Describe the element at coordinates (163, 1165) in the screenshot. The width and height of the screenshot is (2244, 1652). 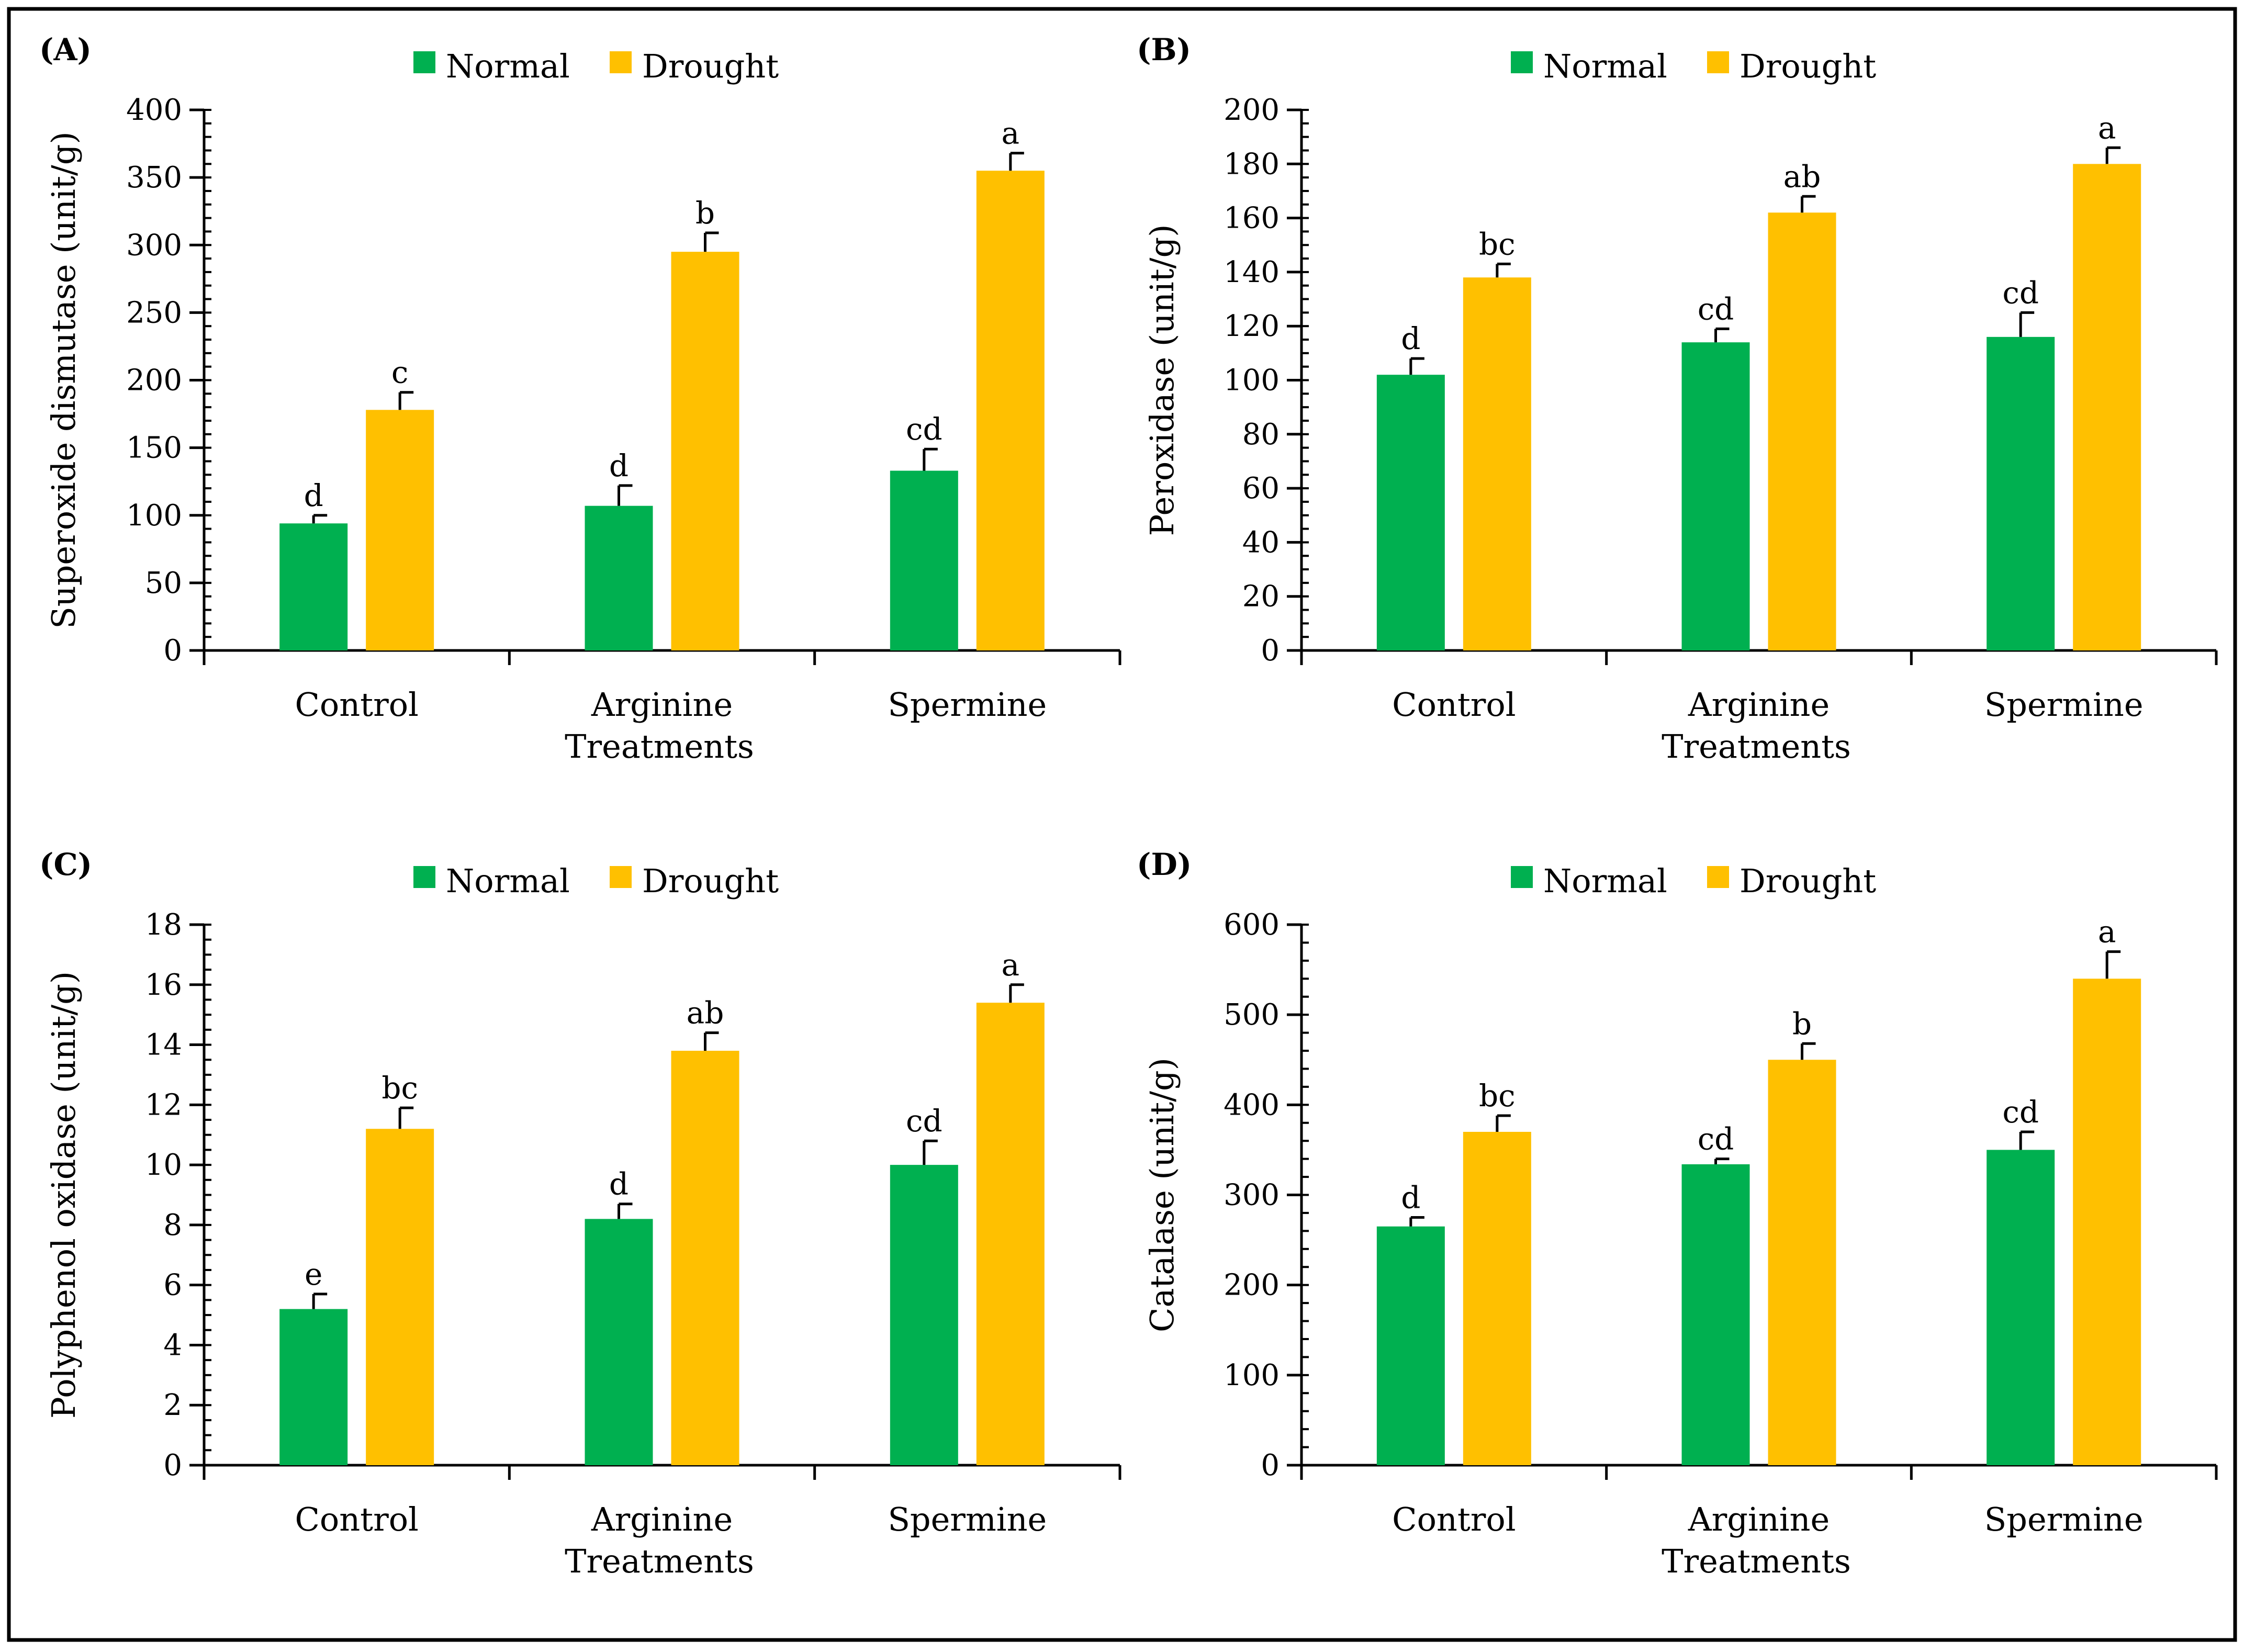
I see `y-tick-label: 10` at that location.